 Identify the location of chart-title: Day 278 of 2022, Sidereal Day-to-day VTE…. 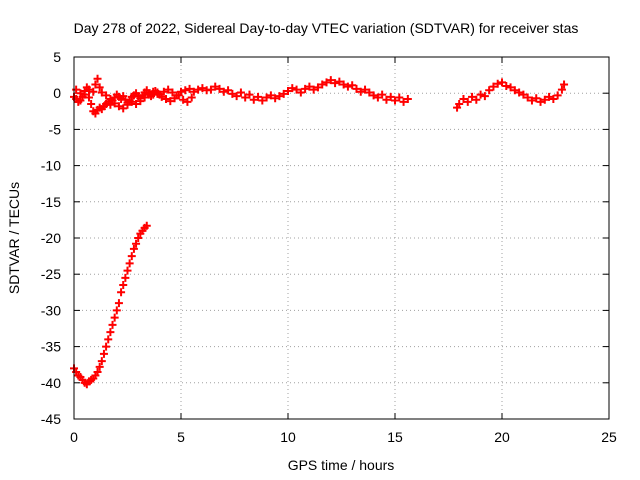
(326, 28).